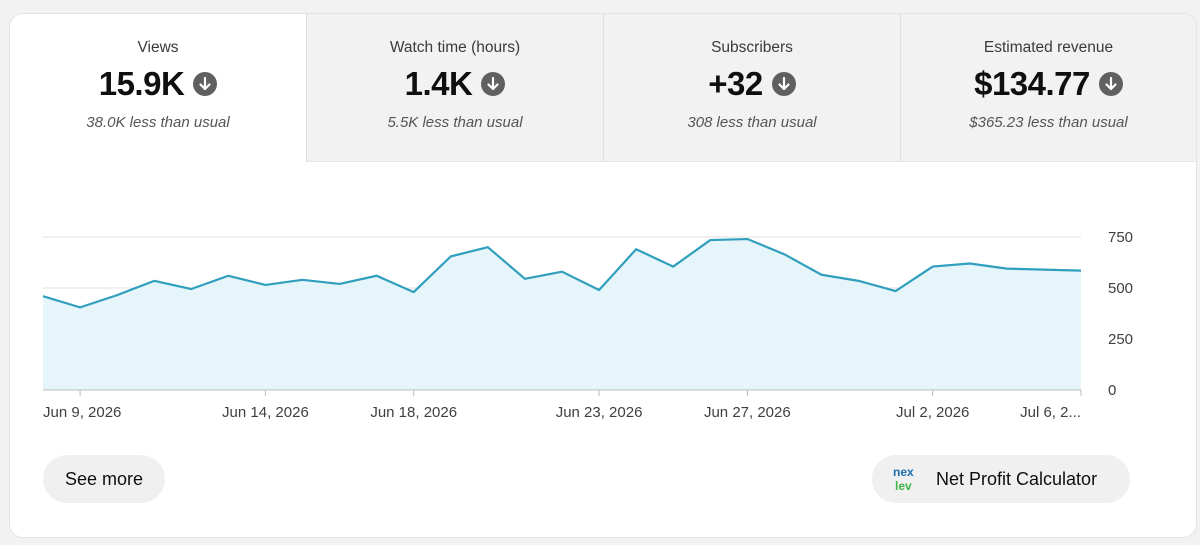 This screenshot has height=545, width=1200. What do you see at coordinates (599, 412) in the screenshot?
I see `x-tick-label: Jun 23, 2026` at bounding box center [599, 412].